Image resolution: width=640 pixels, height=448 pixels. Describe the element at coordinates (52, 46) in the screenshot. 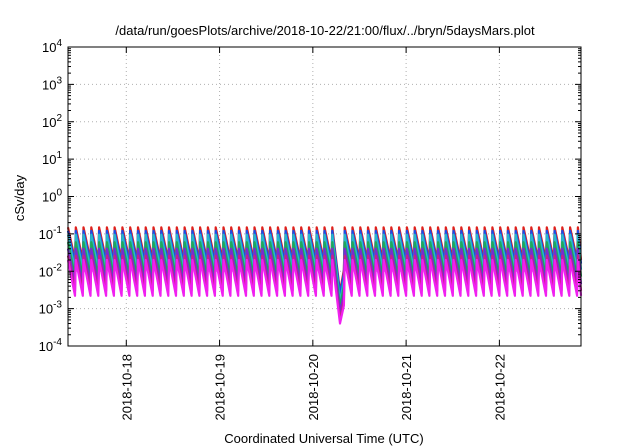

I see `y-tick-label: 10⁴` at that location.